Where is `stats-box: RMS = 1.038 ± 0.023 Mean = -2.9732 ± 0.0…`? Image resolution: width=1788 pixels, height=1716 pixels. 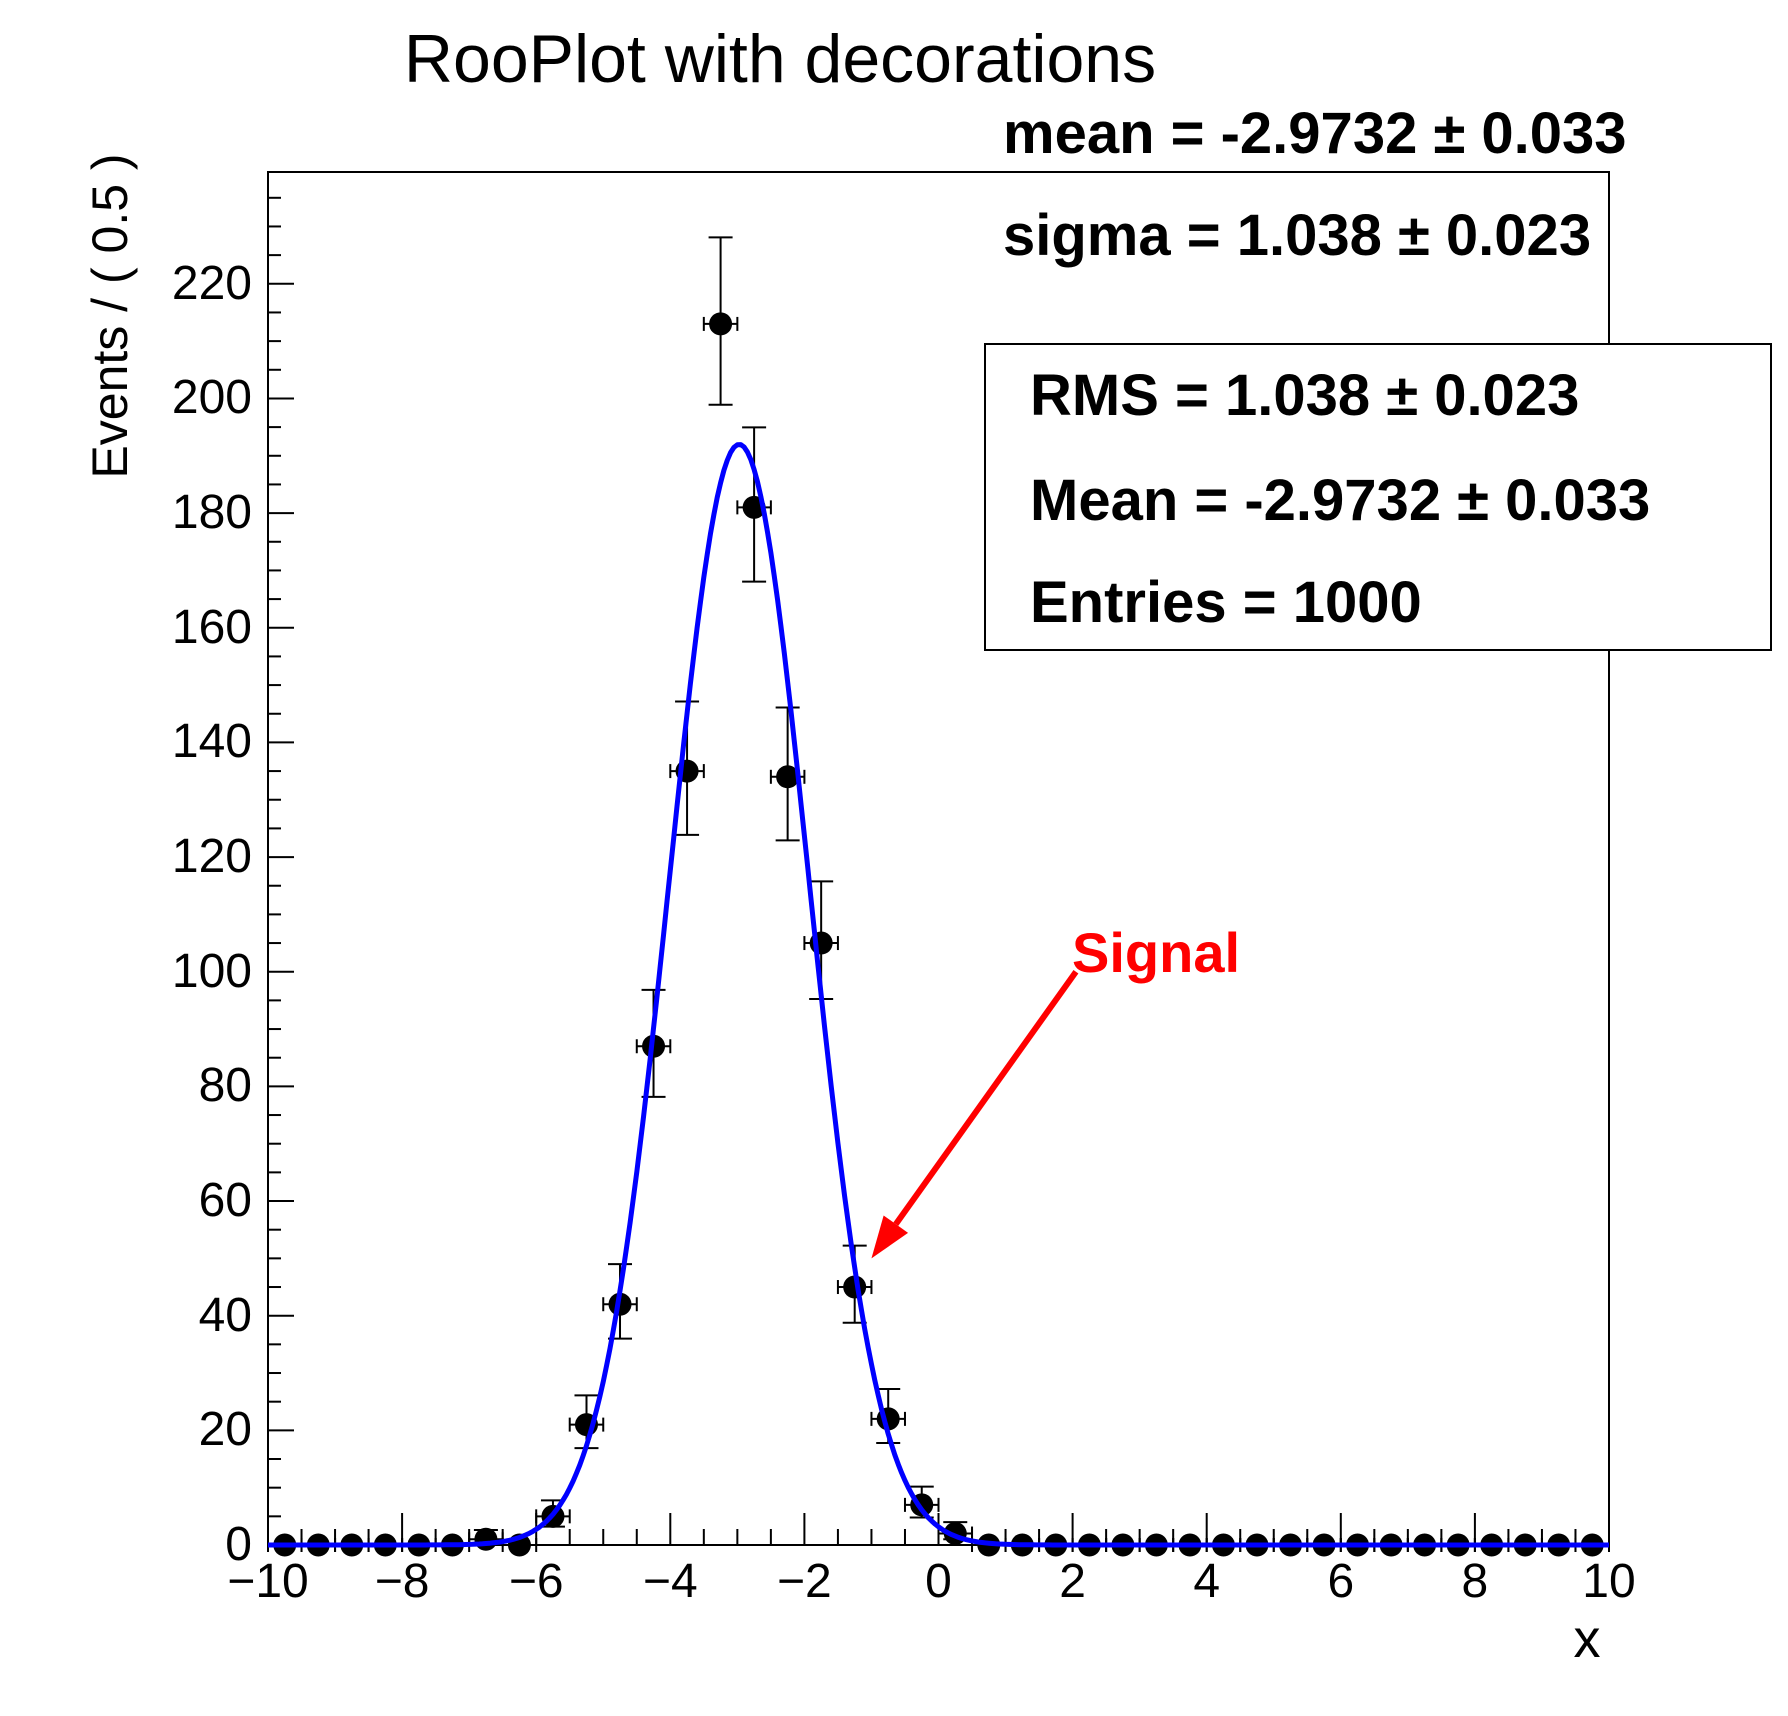
stats-box: RMS = 1.038 ± 0.023 Mean = -2.9732 ± 0.0… is located at coordinates (1378, 497).